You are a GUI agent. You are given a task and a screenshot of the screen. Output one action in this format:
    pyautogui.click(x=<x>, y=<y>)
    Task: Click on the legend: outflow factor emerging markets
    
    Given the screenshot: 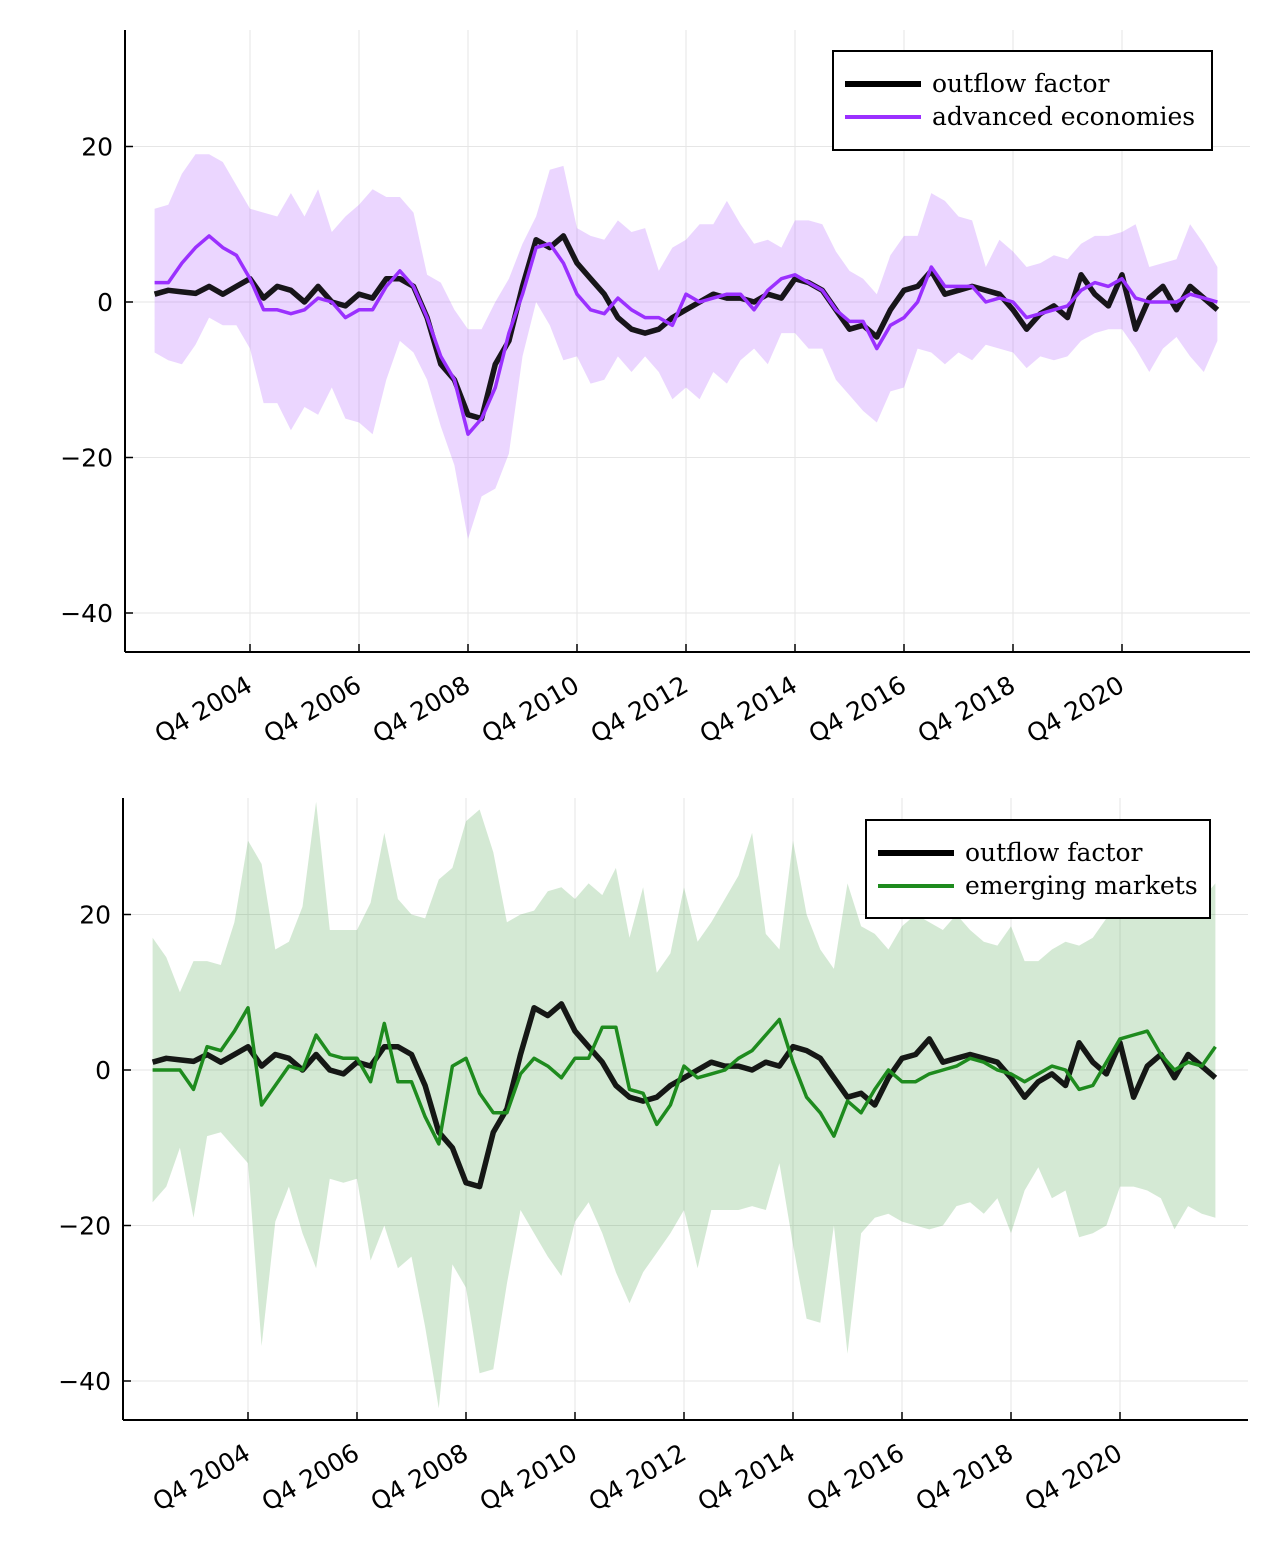 What is the action you would take?
    pyautogui.click(x=1038, y=869)
    